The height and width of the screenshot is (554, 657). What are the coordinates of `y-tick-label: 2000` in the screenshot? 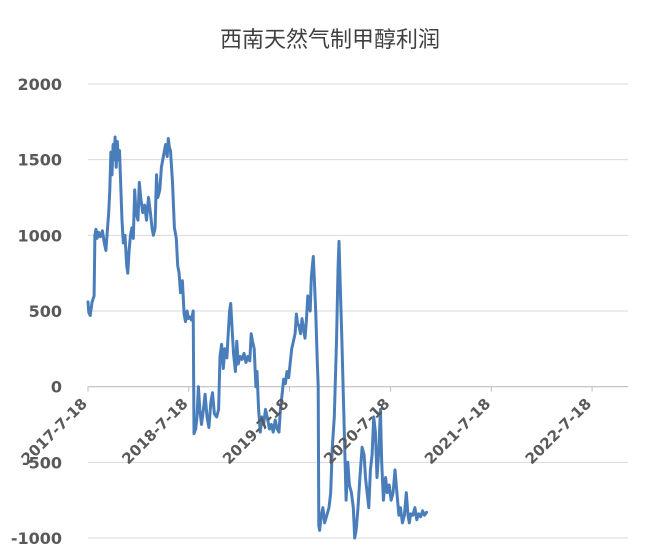 It's located at (39, 84).